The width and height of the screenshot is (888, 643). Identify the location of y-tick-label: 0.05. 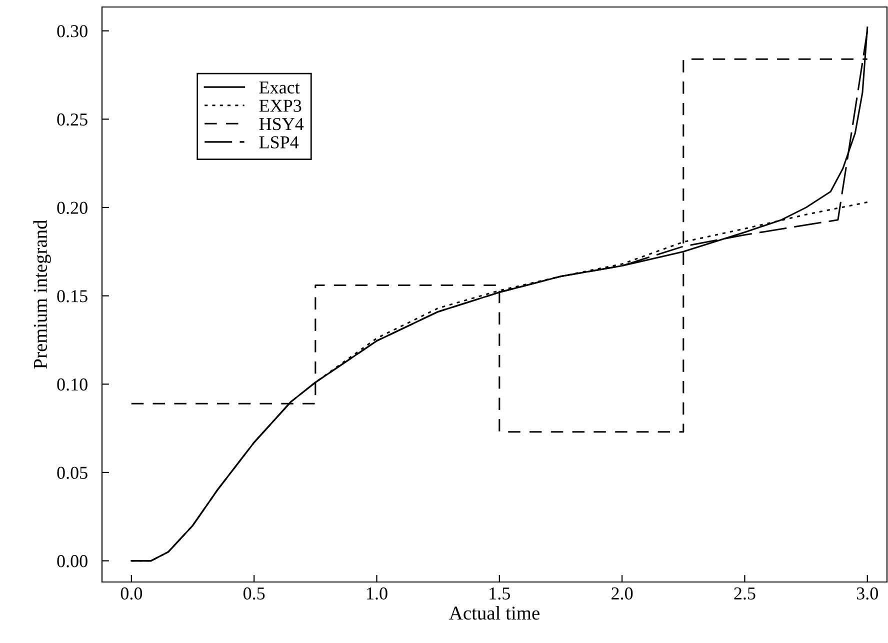
(72, 472).